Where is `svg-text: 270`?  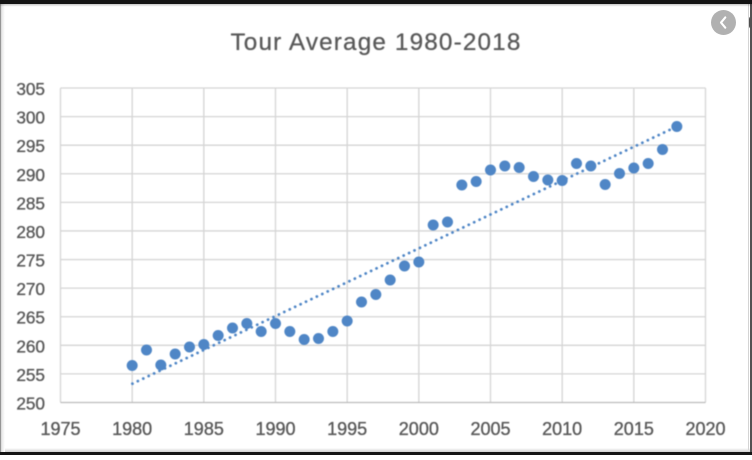 svg-text: 270 is located at coordinates (30, 289).